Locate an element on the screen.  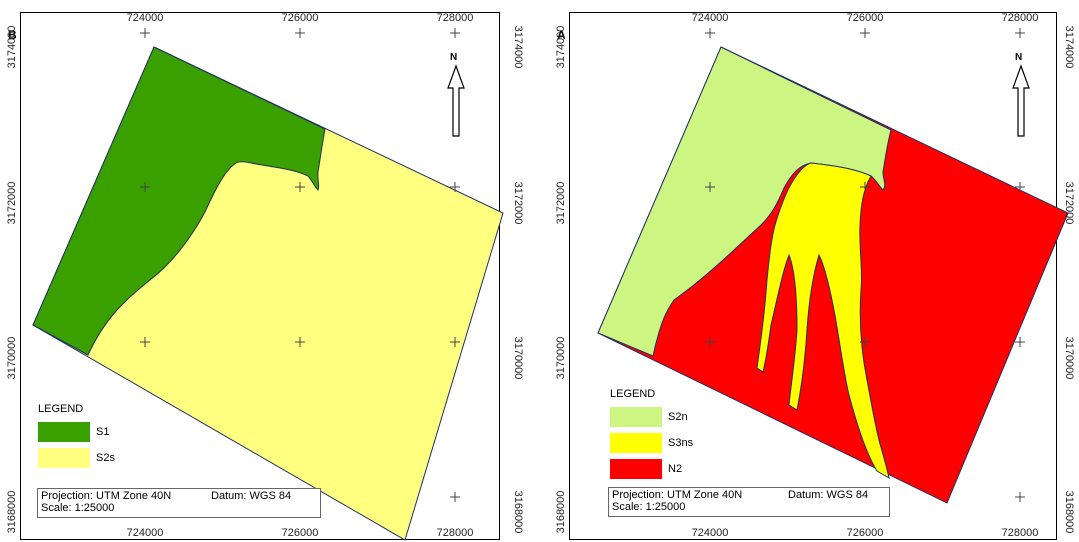
legend-label: S3ns is located at coordinates (681, 443).